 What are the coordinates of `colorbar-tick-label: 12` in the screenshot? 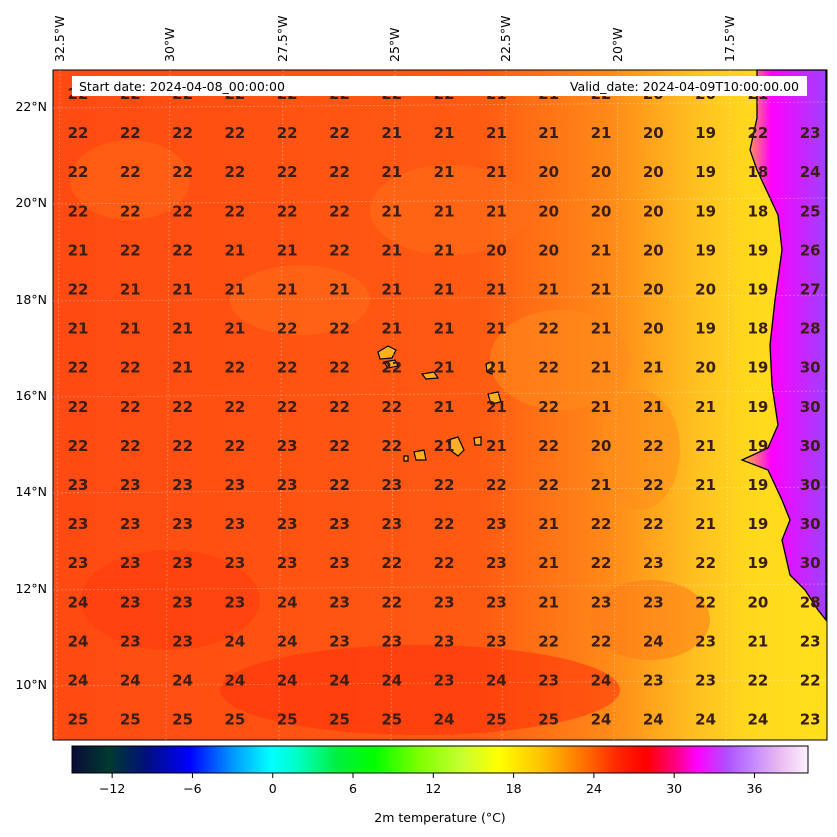 It's located at (433, 788).